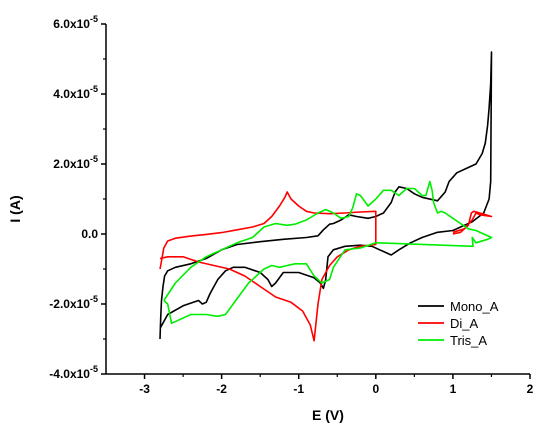 The width and height of the screenshot is (550, 436). Describe the element at coordinates (75, 92) in the screenshot. I see `y-tick-label: 4.0x10⁻⁵` at that location.